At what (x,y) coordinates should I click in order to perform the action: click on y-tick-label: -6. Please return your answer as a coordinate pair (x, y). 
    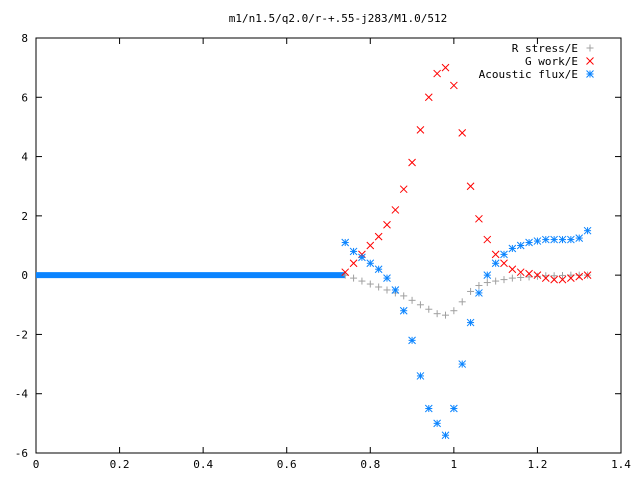
    Looking at the image, I should click on (21, 453).